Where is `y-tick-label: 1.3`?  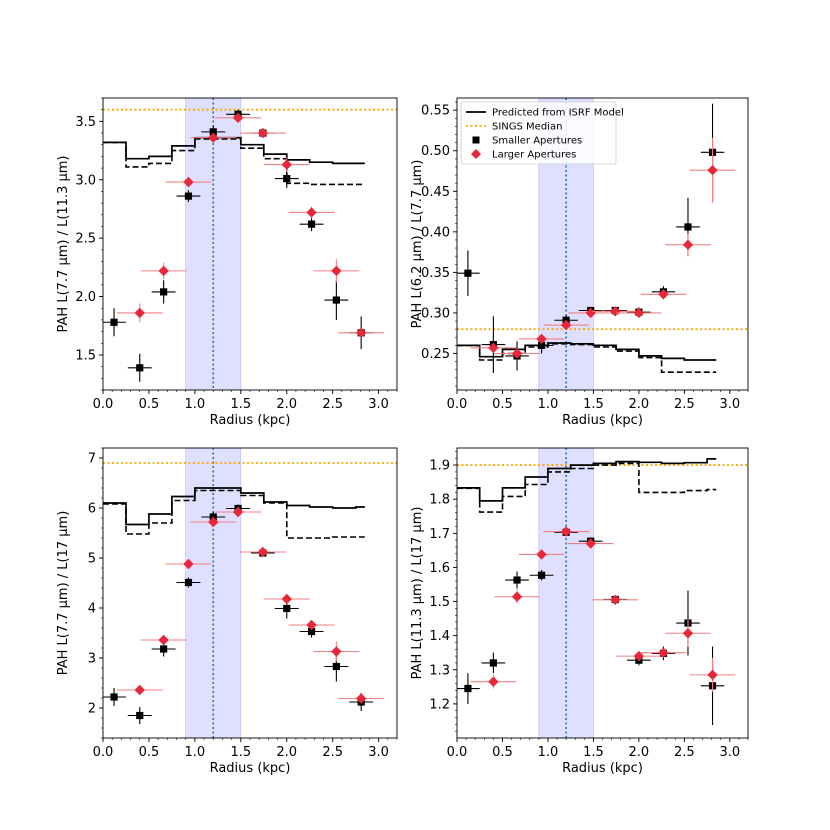
y-tick-label: 1.3 is located at coordinates (439, 670).